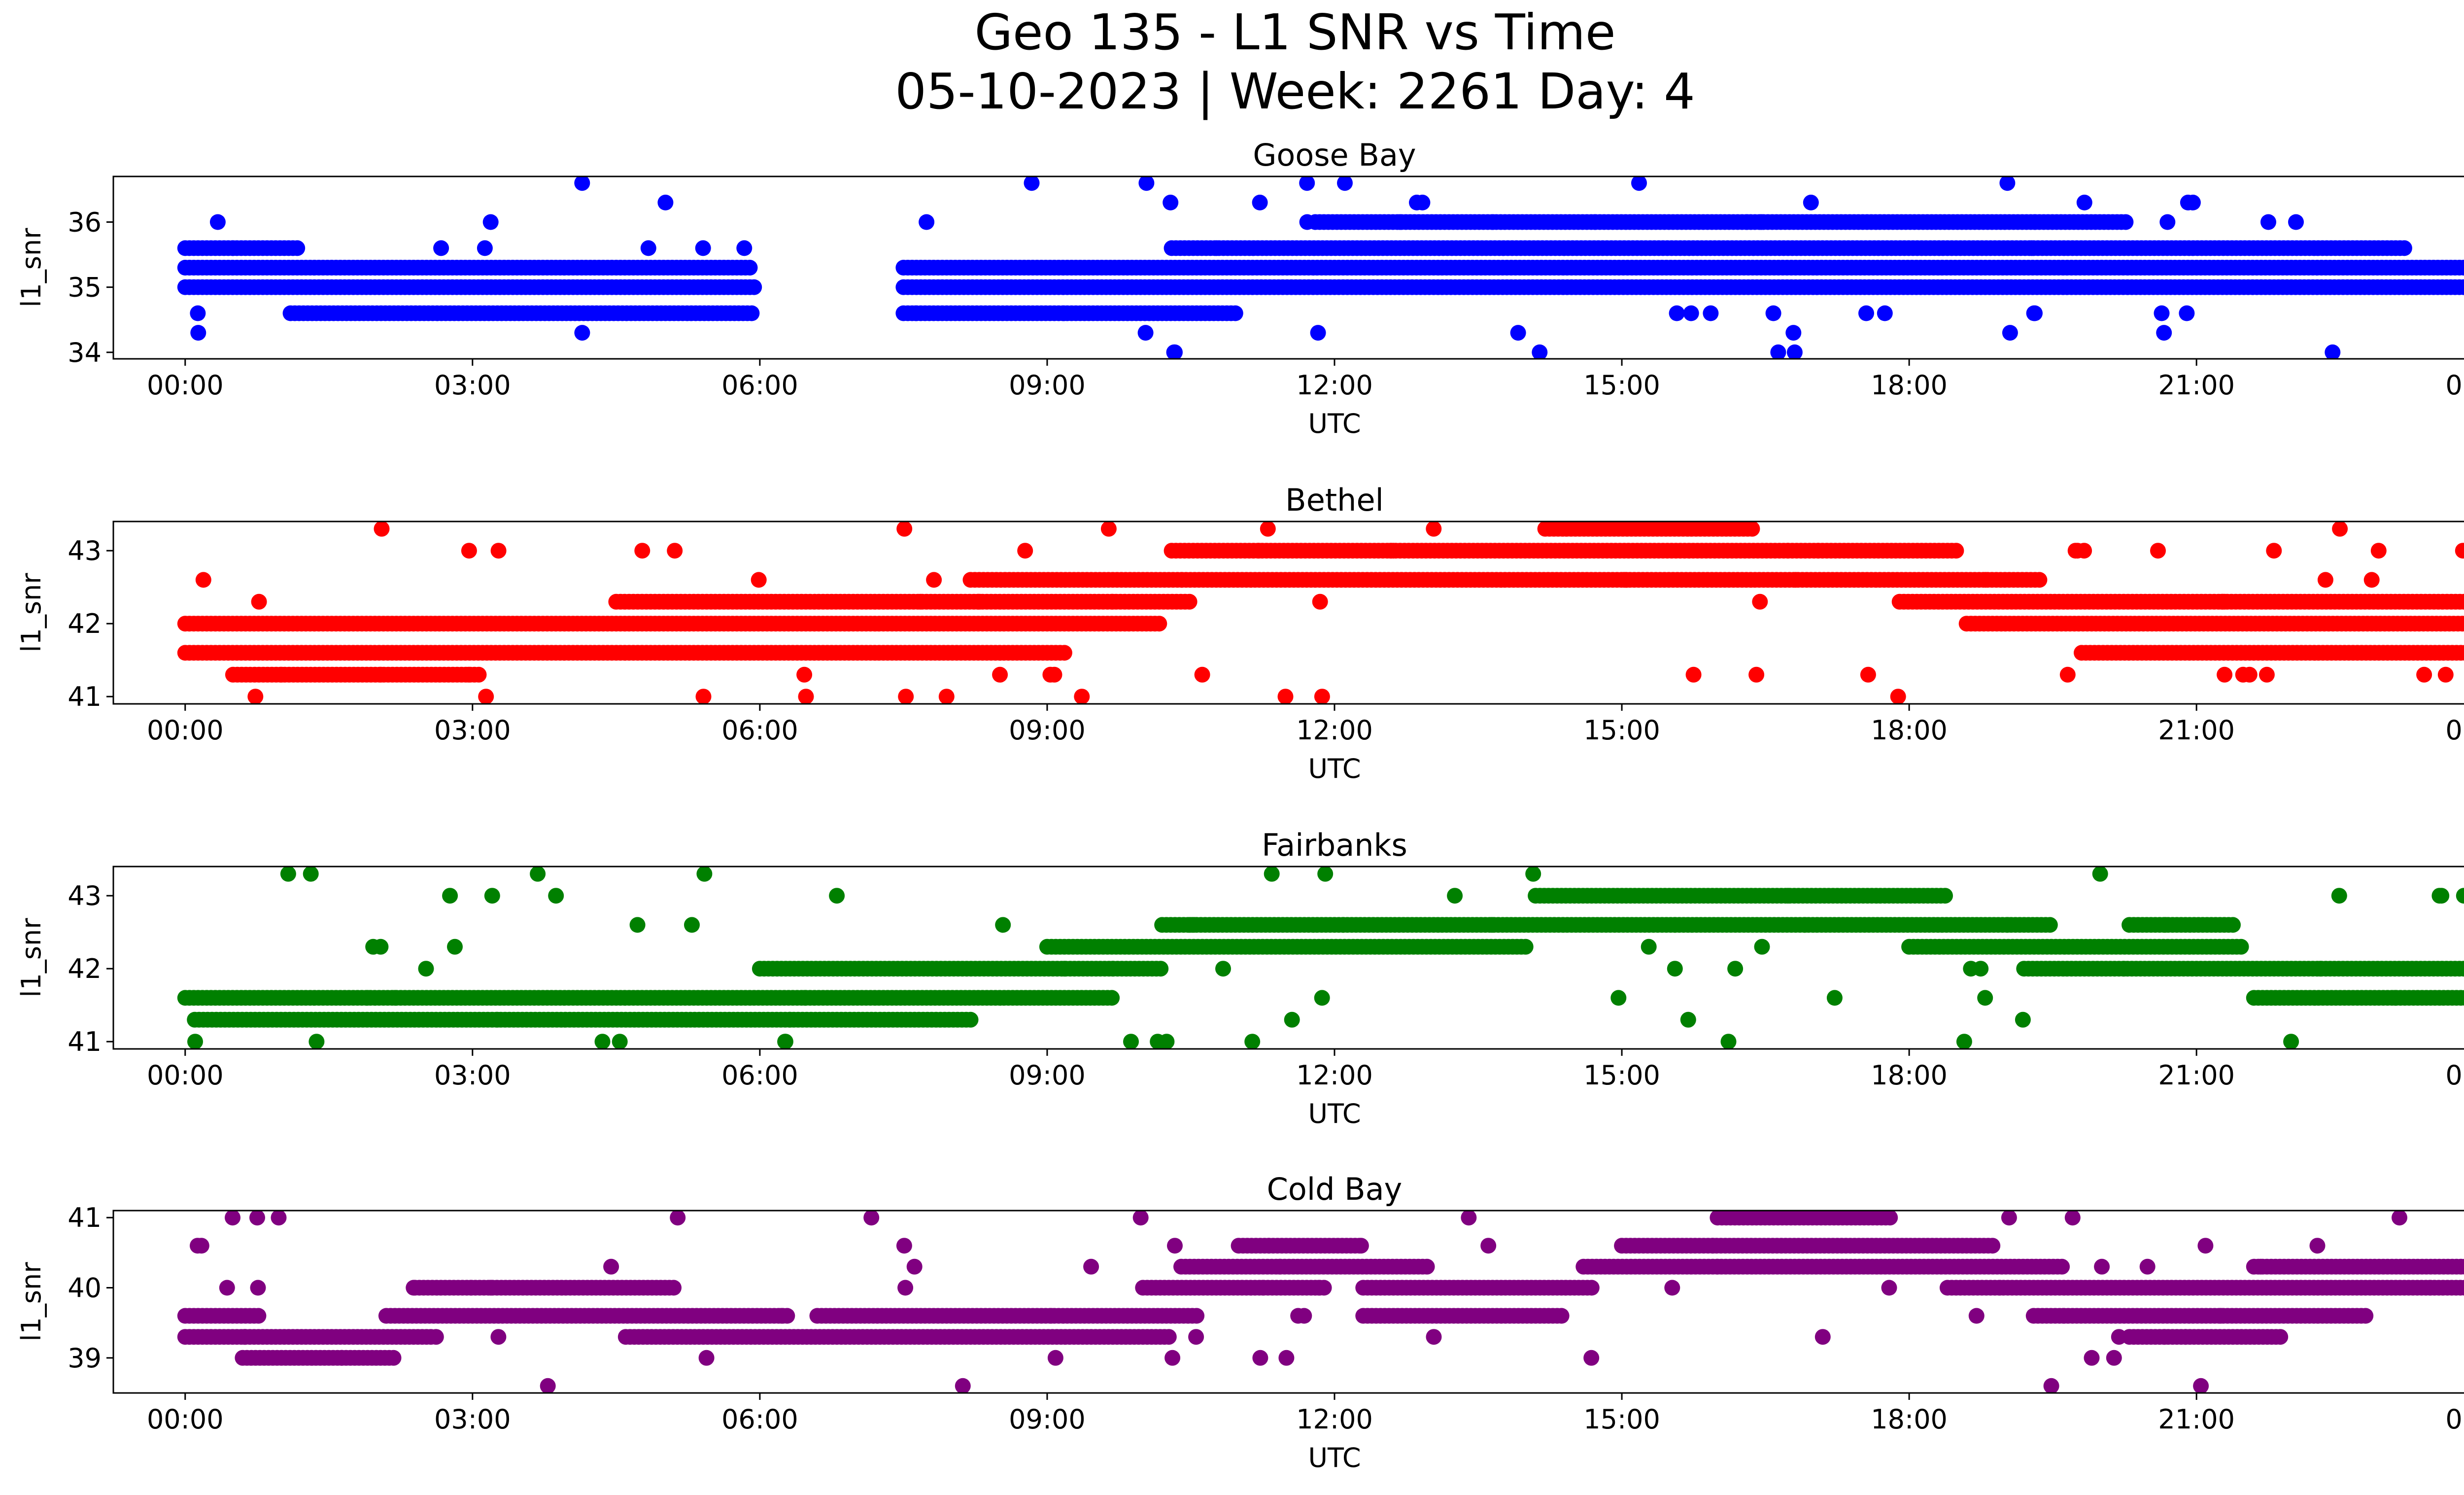 The width and height of the screenshot is (2464, 1495). What do you see at coordinates (85, 696) in the screenshot?
I see `y-tick-label: 41` at bounding box center [85, 696].